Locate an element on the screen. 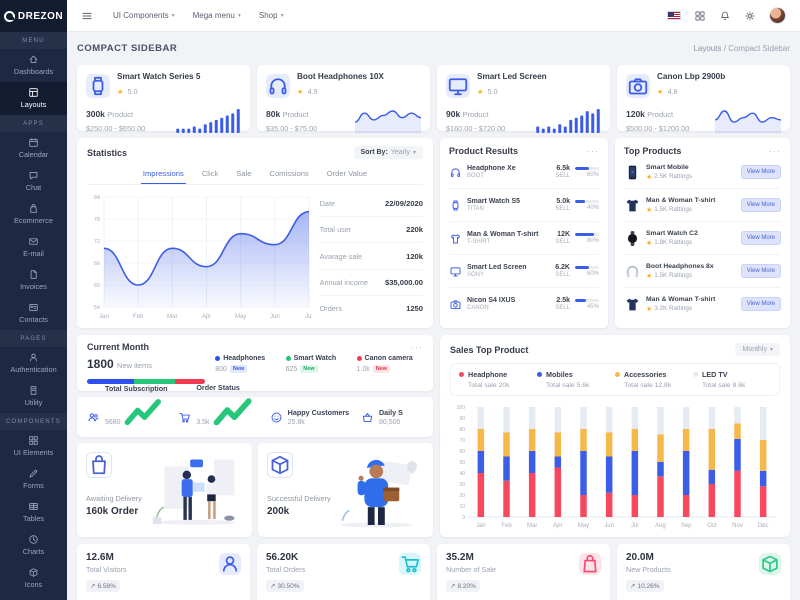 This screenshot has height=600, width=800. svg-text: 100 is located at coordinates (461, 408).